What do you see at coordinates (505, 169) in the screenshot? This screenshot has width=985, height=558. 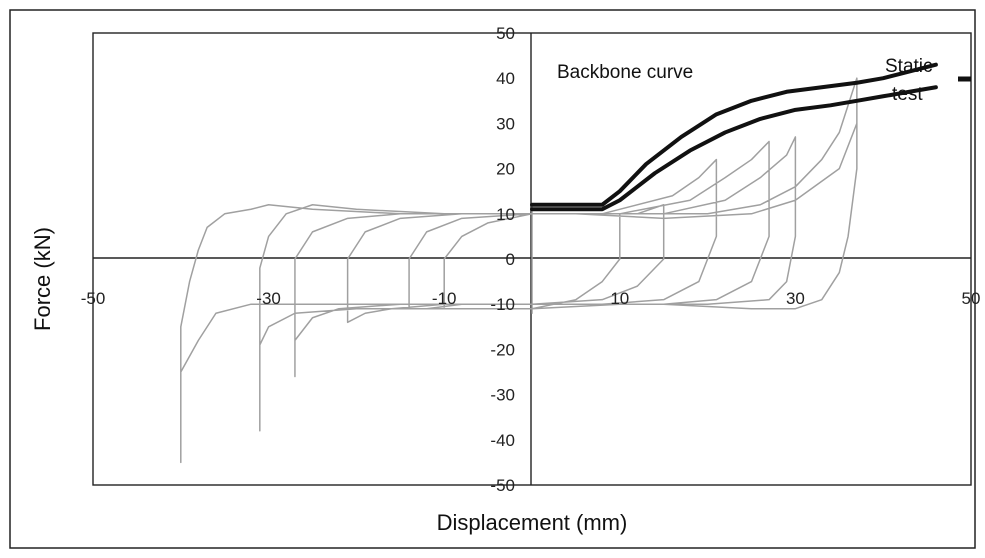 I see `y-tick-label: 20` at bounding box center [505, 169].